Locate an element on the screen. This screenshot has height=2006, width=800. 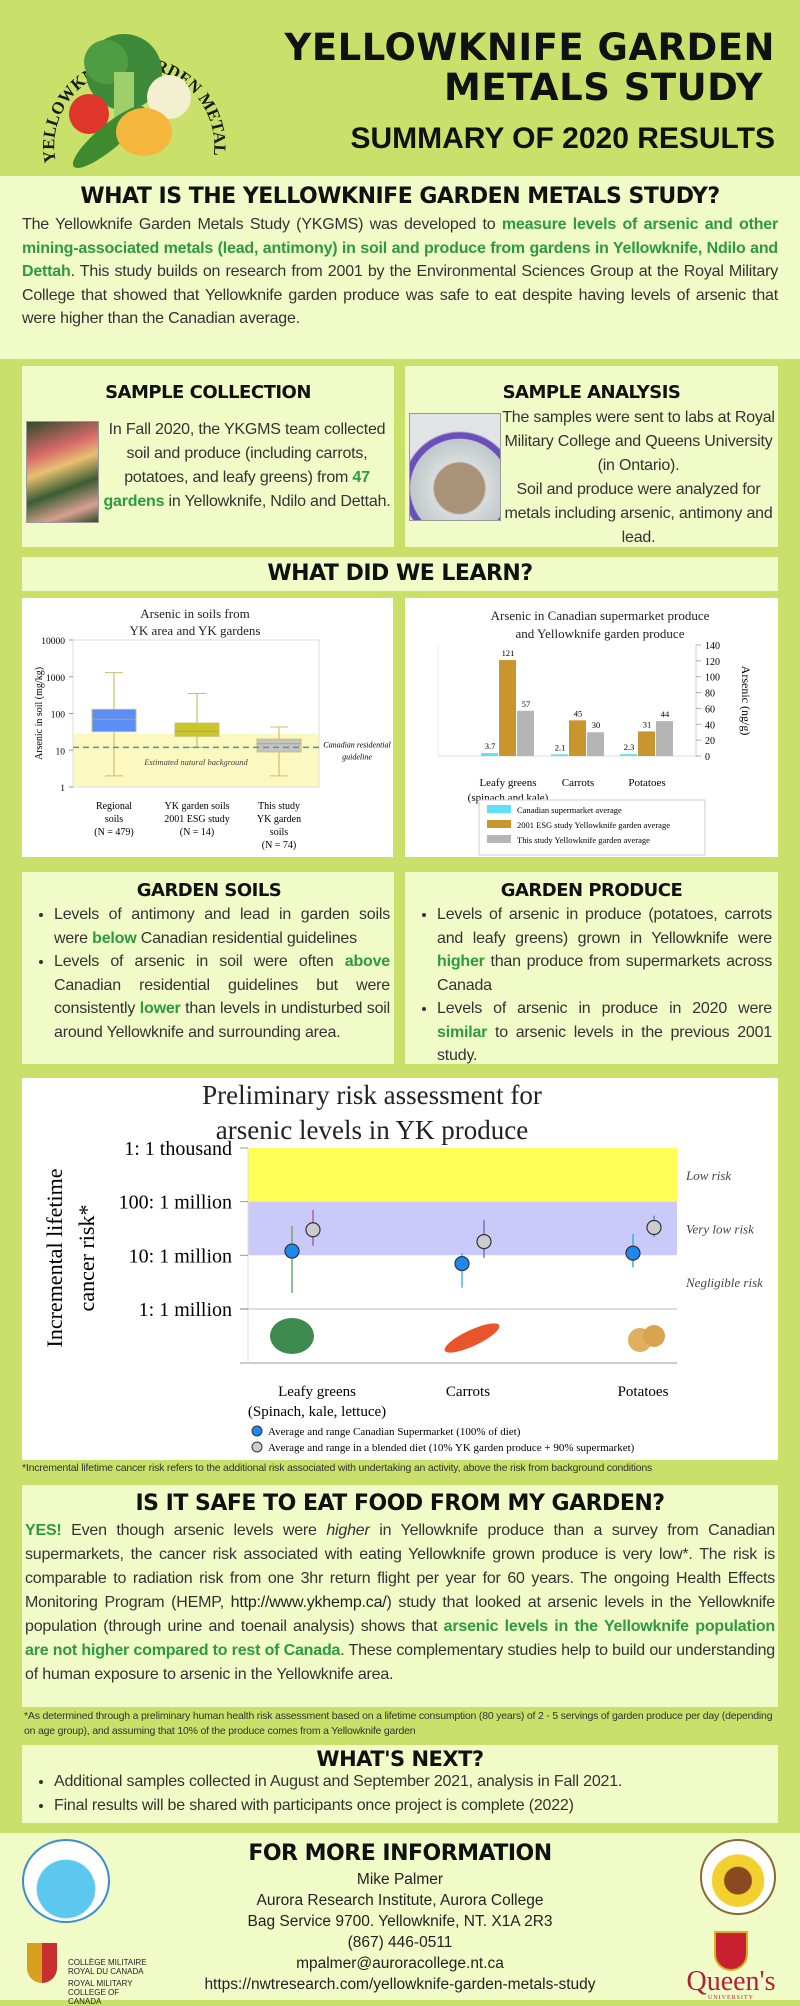
x-category-label: 2001 ESG study is located at coordinates (197, 819).